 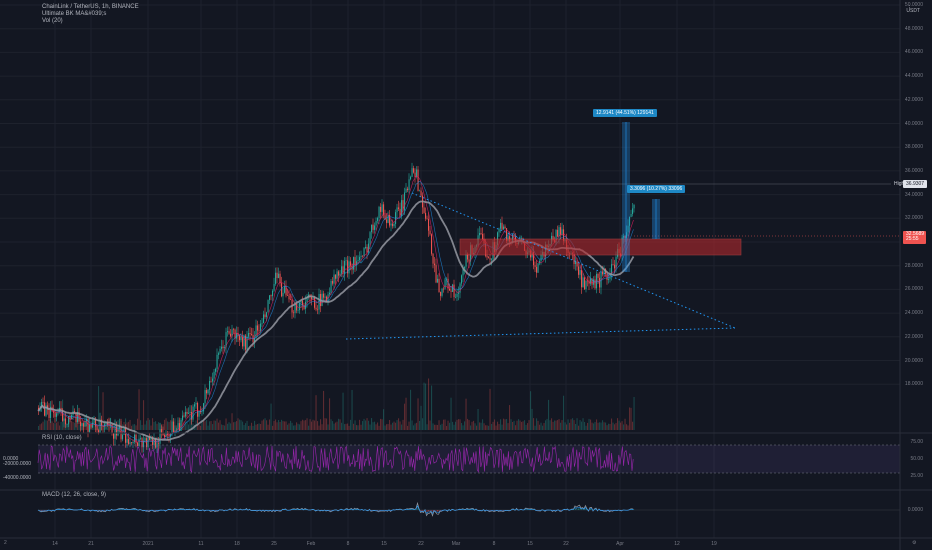 I want to click on volume-indicator-legend: Vol (20), so click(x=52, y=21).